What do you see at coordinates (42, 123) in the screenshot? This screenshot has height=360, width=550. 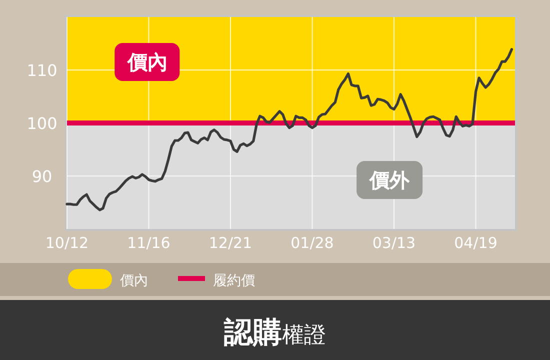 I see `y-tick-label: 100` at bounding box center [42, 123].